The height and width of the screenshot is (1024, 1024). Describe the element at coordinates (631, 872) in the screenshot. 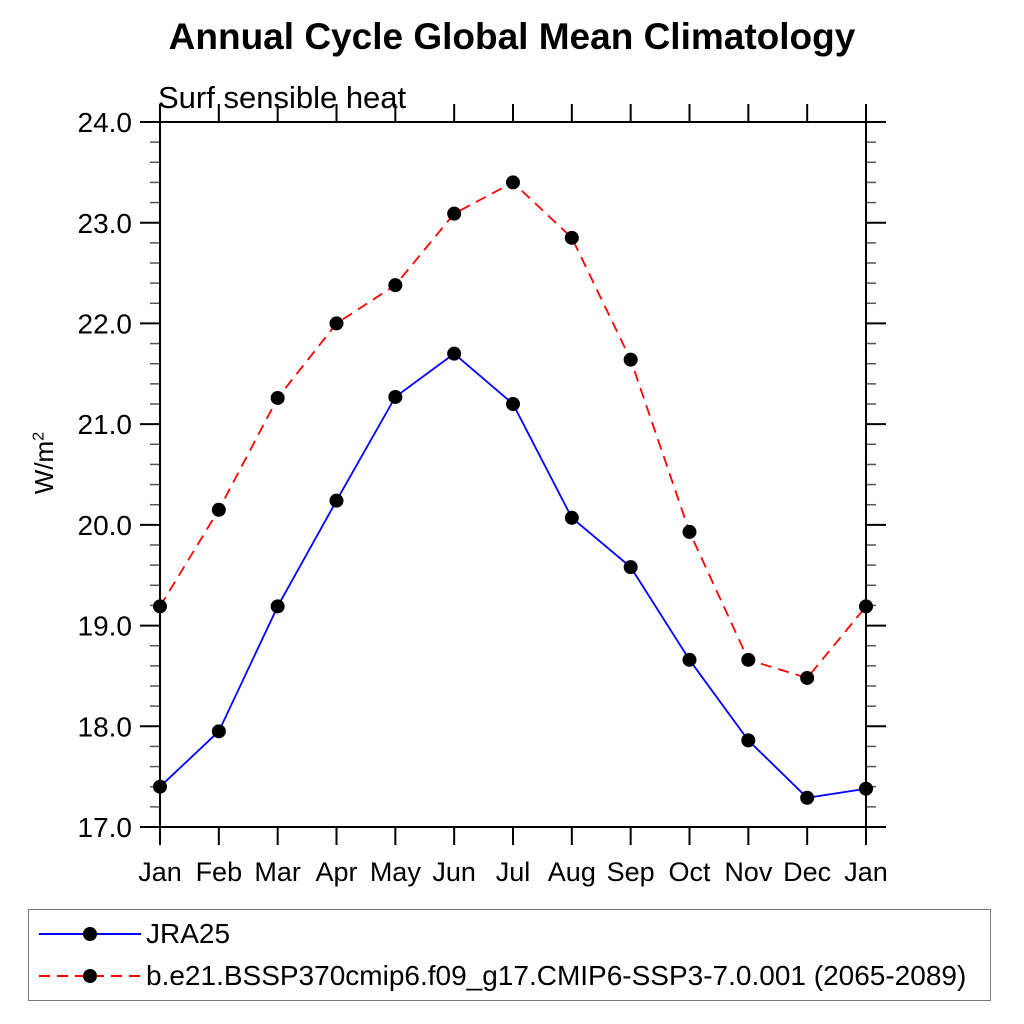

I see `x-tick-label: Sep` at that location.